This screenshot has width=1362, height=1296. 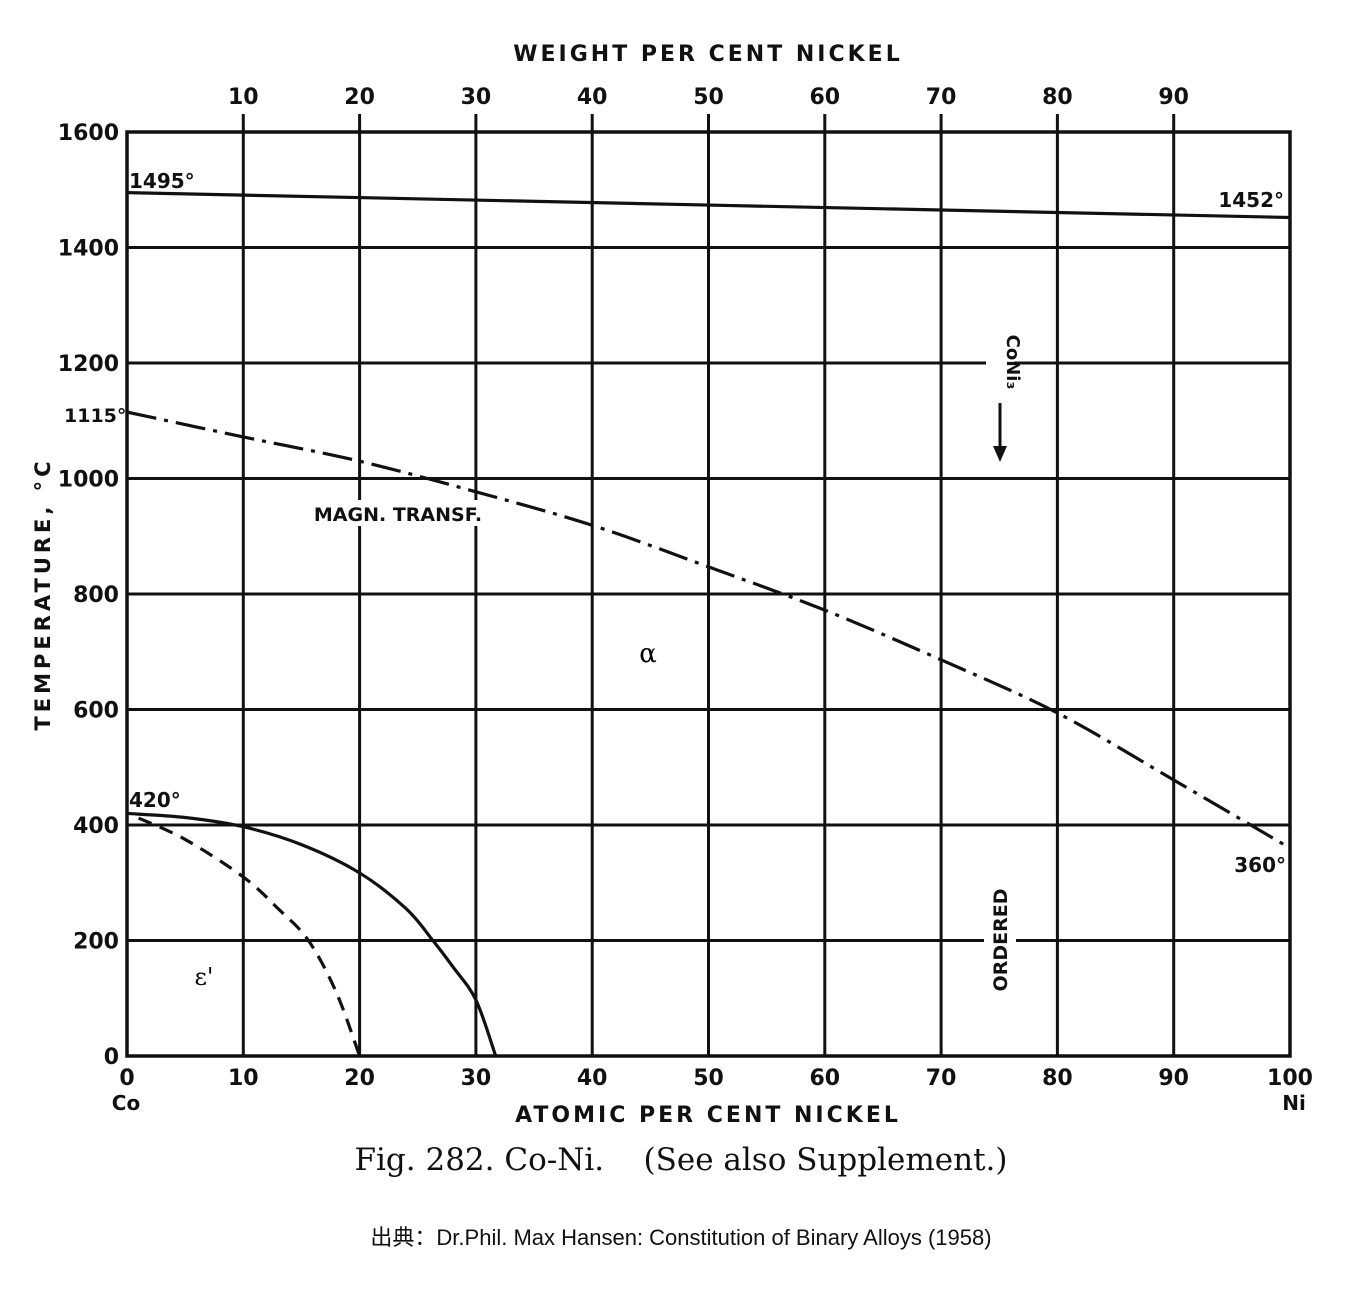 I want to click on x-tick-label: 50, so click(x=708, y=1078).